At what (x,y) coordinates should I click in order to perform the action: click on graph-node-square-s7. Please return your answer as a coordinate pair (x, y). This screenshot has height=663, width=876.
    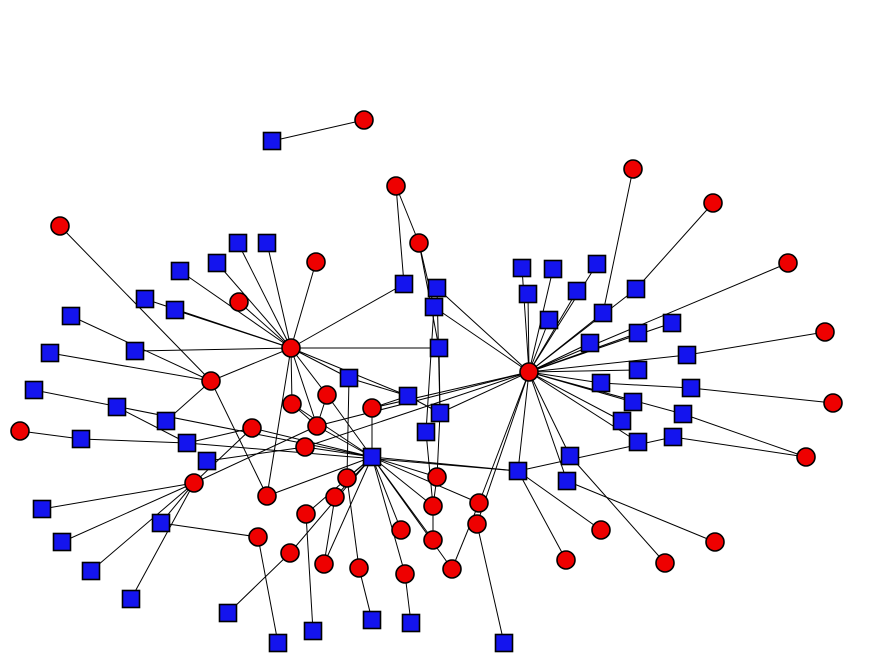
    Looking at the image, I should click on (175, 310).